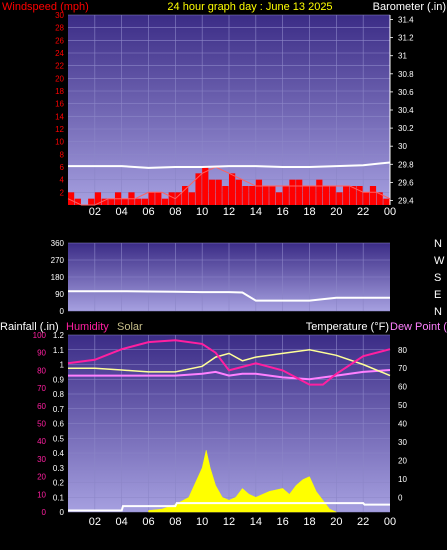 The width and height of the screenshot is (447, 550). What do you see at coordinates (406, 38) in the screenshot?
I see `barometer-tick-label: 31.2` at bounding box center [406, 38].